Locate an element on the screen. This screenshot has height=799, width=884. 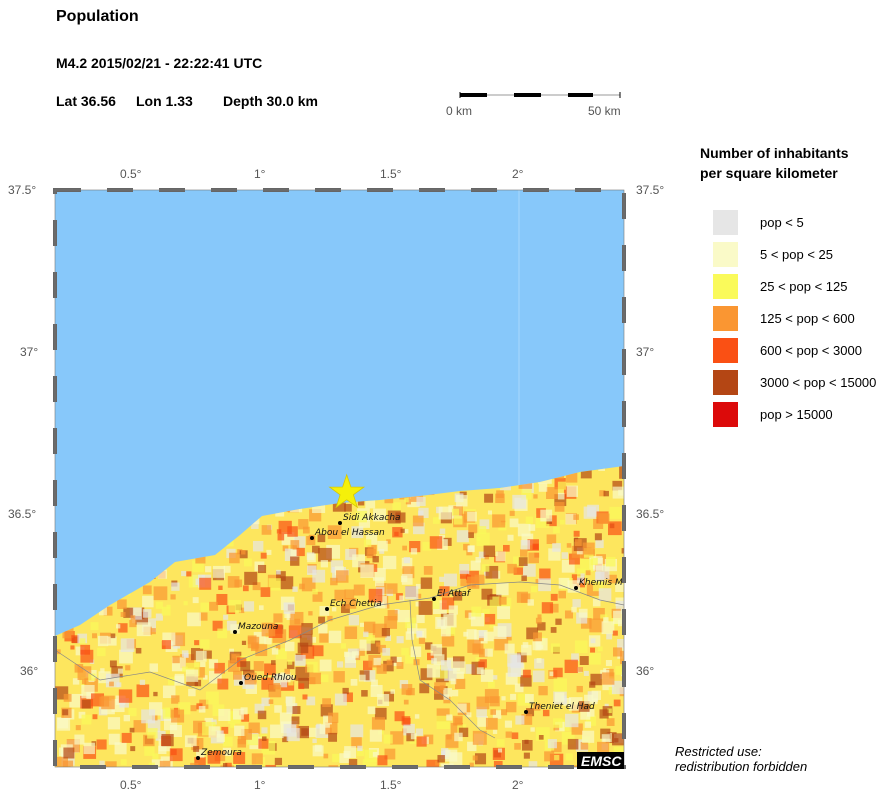
legend-label: 5 < pop < 25 is located at coordinates (797, 254).